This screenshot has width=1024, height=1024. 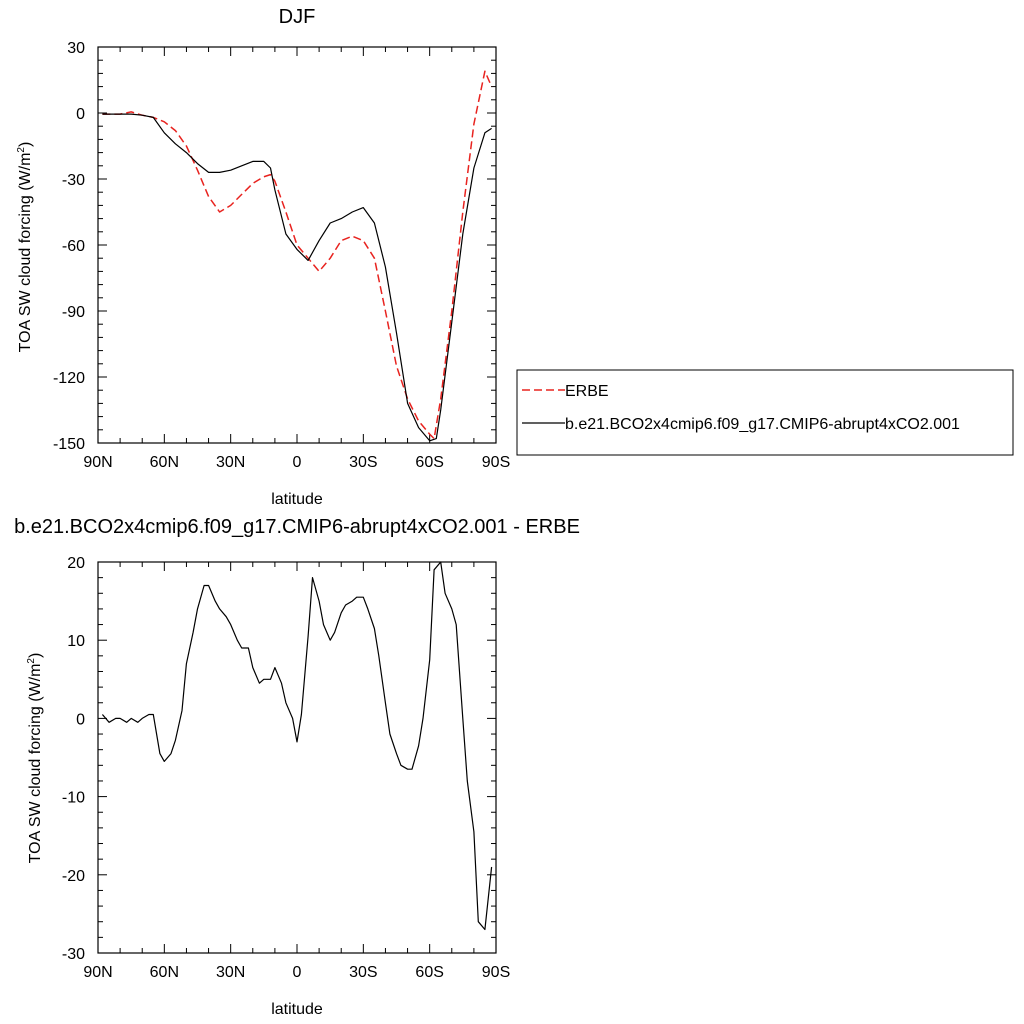 I want to click on plot-frame, so click(x=297, y=757).